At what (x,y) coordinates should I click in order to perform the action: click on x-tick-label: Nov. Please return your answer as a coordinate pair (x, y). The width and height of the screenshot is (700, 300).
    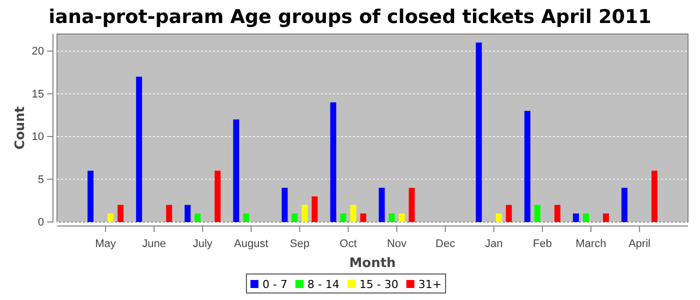
    Looking at the image, I should click on (397, 244).